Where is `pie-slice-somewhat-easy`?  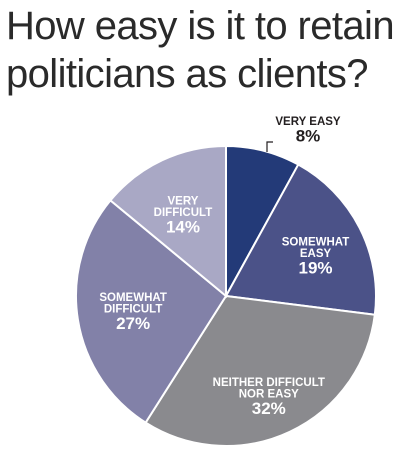
pie-slice-somewhat-easy is located at coordinates (300, 239).